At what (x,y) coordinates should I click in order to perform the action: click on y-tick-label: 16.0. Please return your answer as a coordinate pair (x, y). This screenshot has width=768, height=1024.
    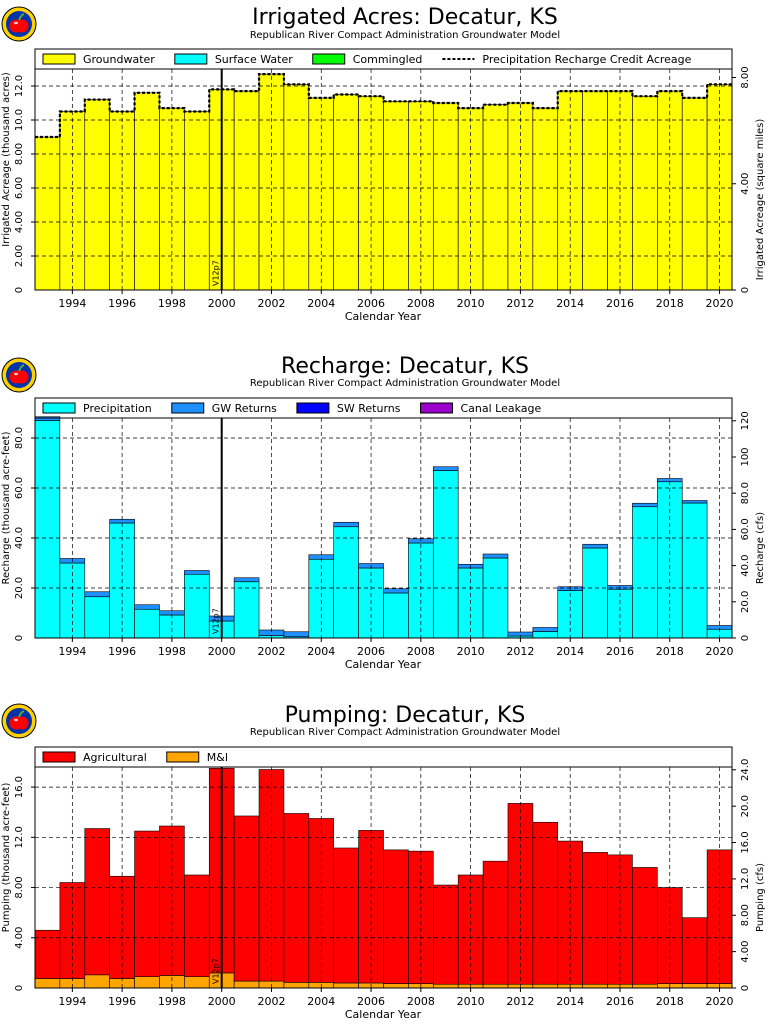
    Looking at the image, I should click on (19, 787).